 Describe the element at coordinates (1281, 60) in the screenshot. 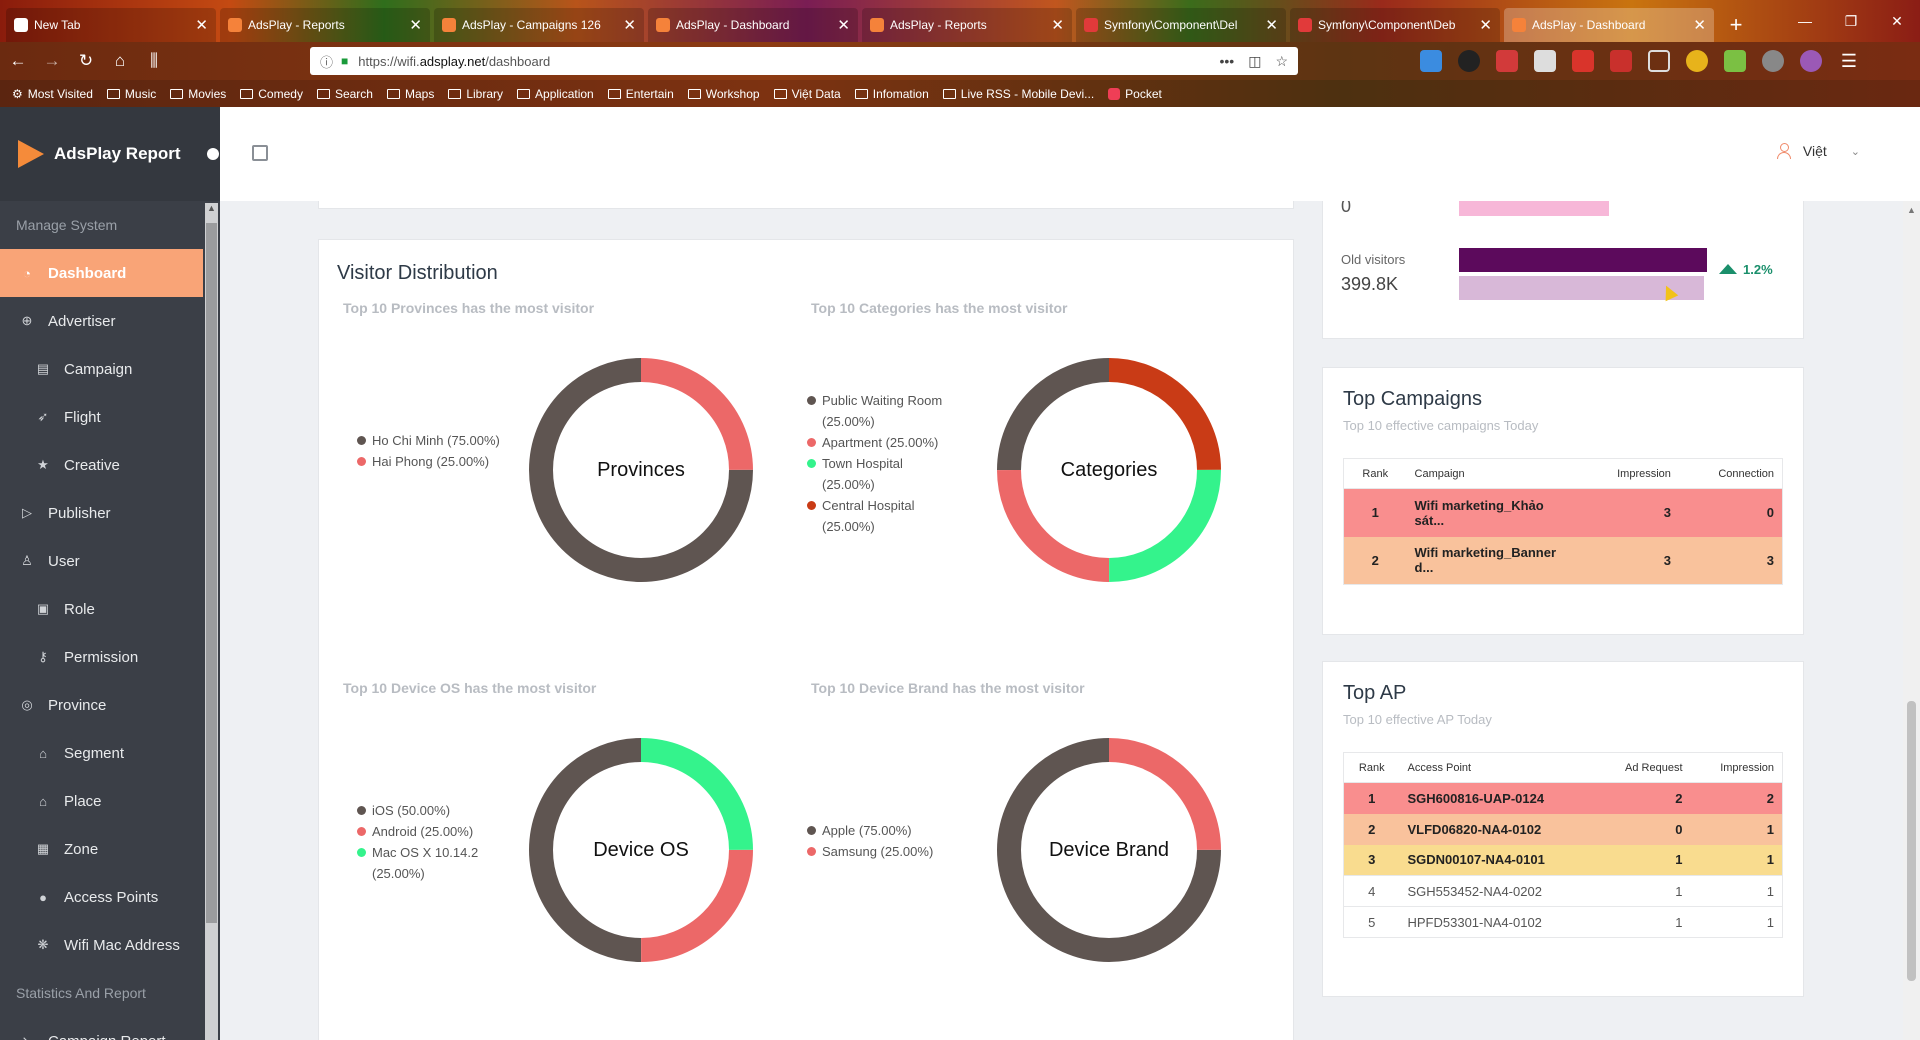

I see `bookmark-star-icon: ☆` at that location.